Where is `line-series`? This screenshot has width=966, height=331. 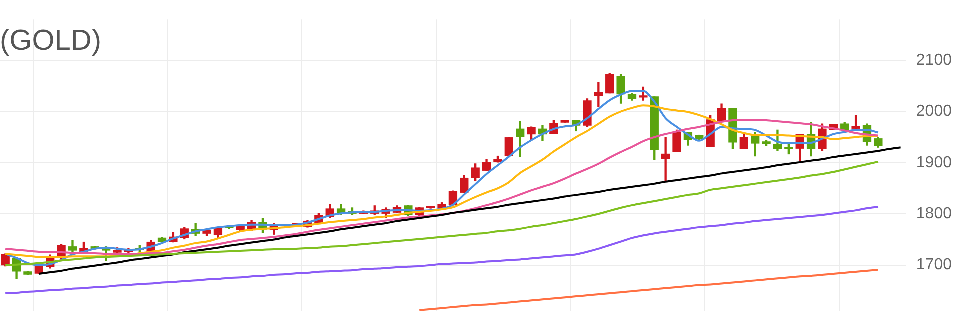 line-series is located at coordinates (649, 290).